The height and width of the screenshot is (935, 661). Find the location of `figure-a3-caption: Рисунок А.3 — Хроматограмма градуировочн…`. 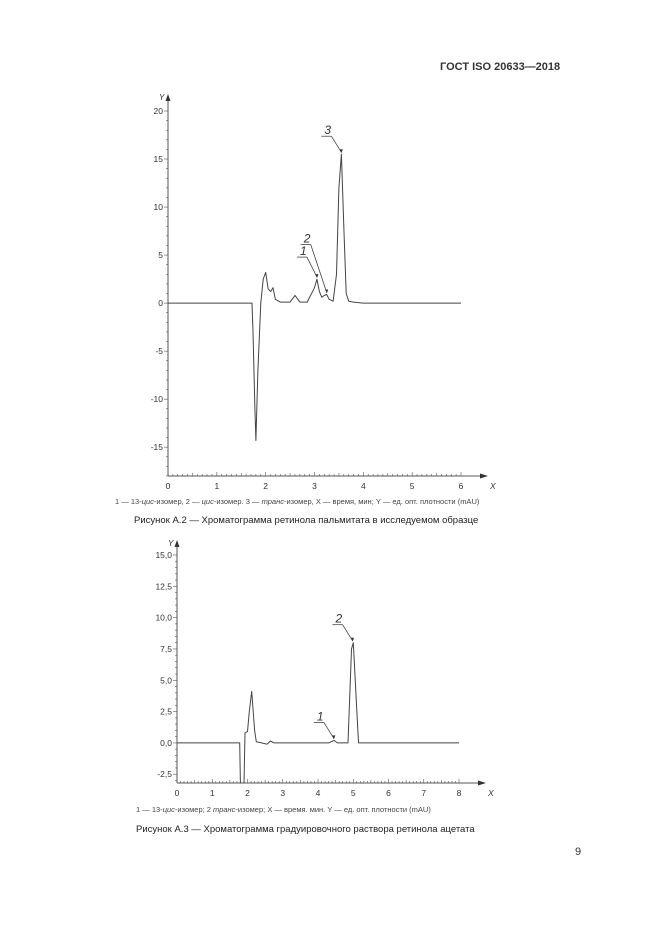

figure-a3-caption: Рисунок А.3 — Хроматограмма градуировочн… is located at coordinates (305, 829).